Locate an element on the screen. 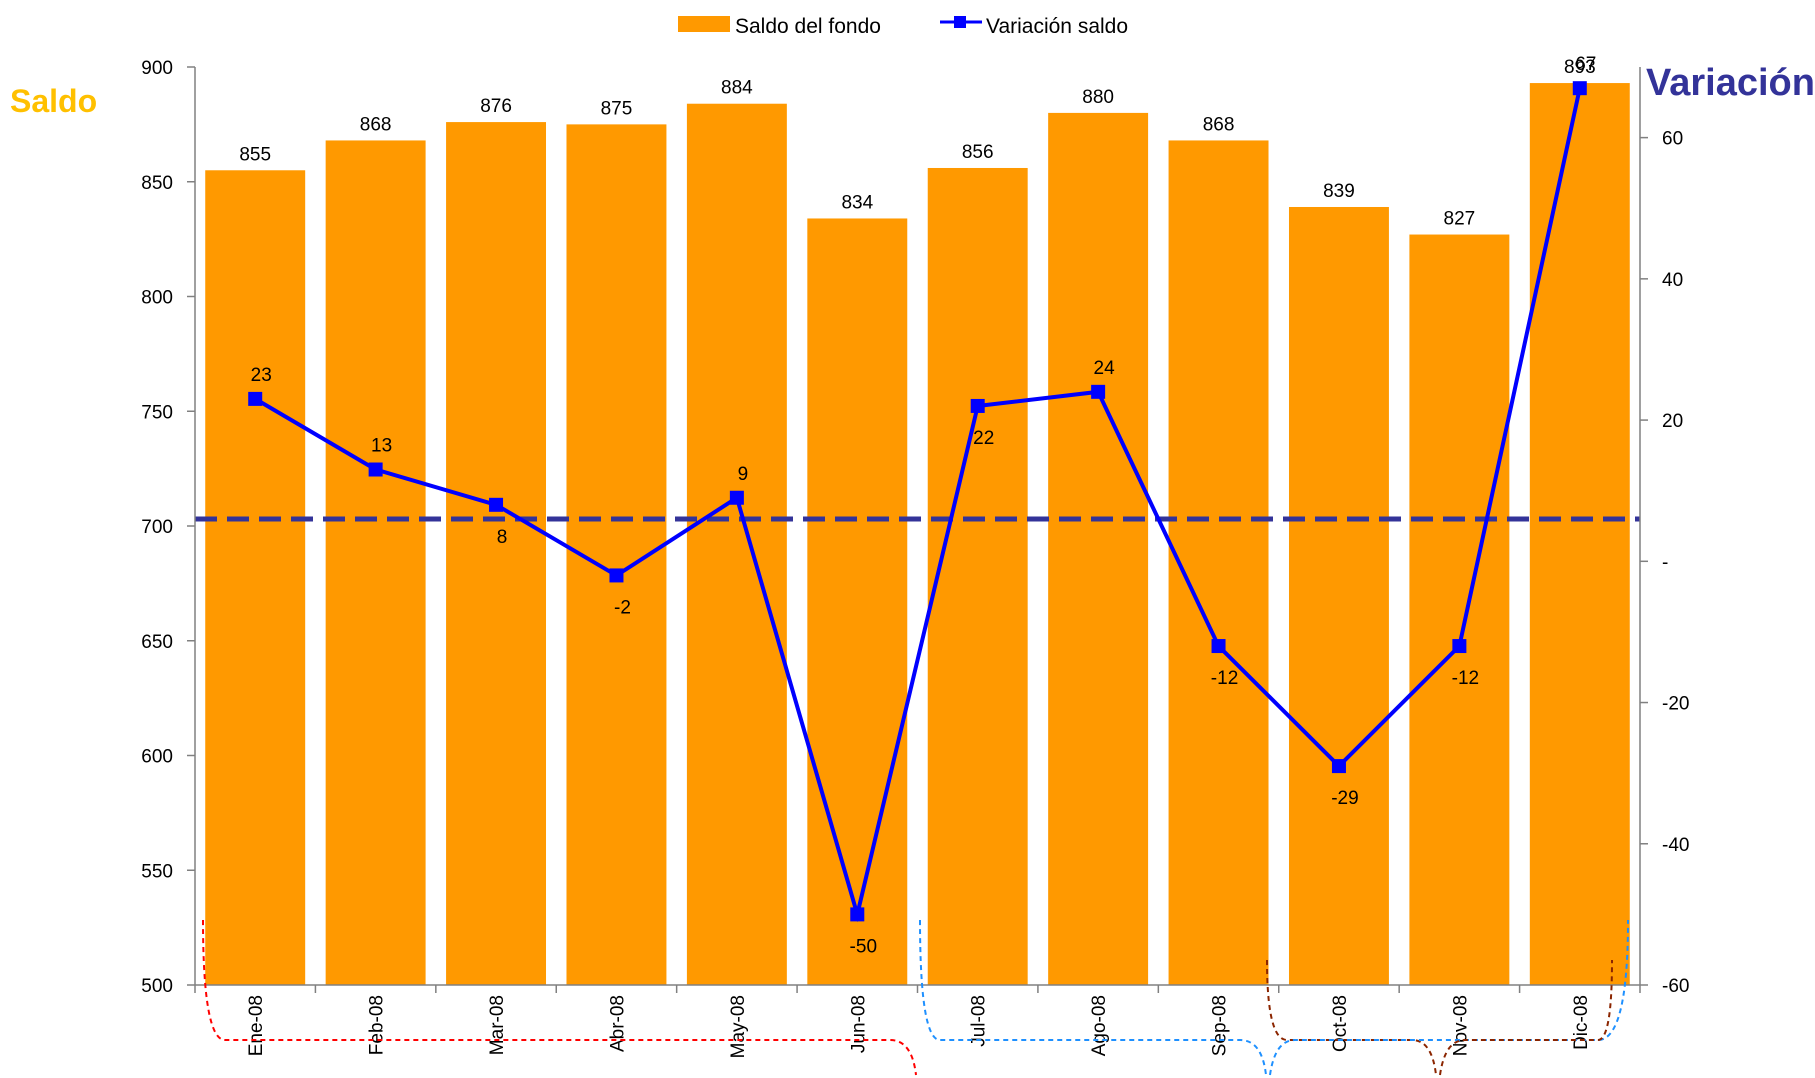 Image resolution: width=1815 pixels, height=1078 pixels. quarter-braces is located at coordinates (915, 997).